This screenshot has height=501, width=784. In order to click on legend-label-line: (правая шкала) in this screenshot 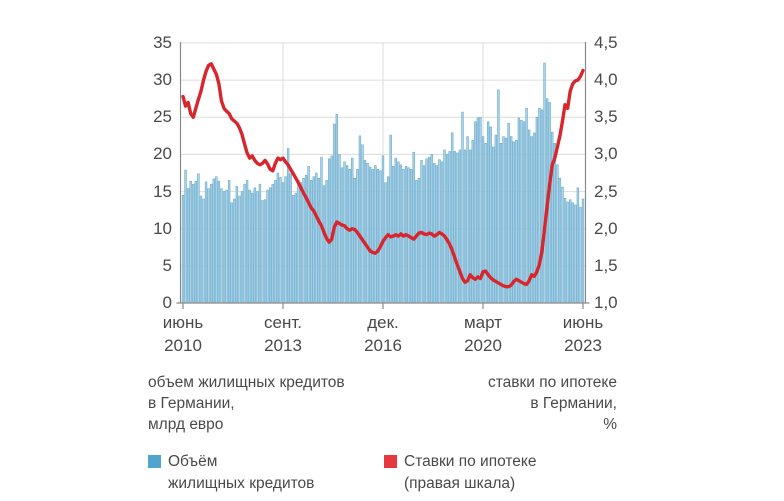, I will do `click(460, 483)`.